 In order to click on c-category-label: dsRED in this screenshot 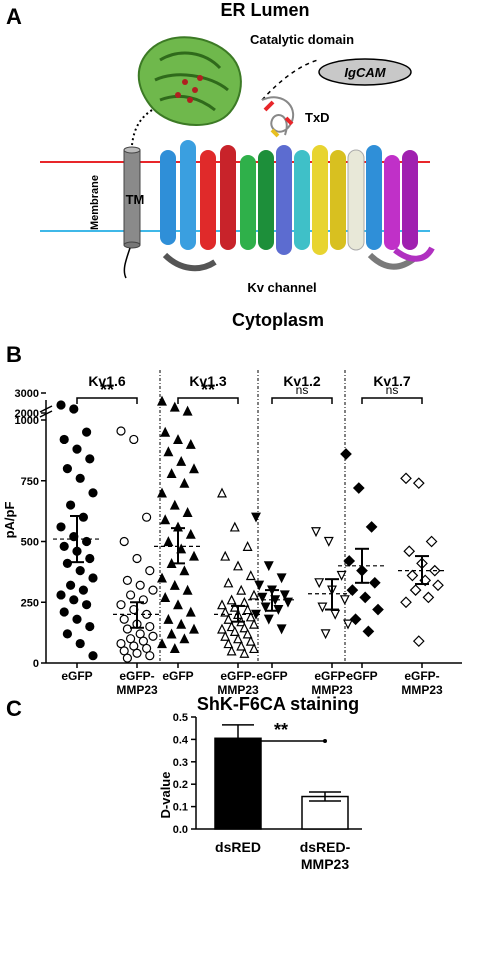, I will do `click(238, 847)`.